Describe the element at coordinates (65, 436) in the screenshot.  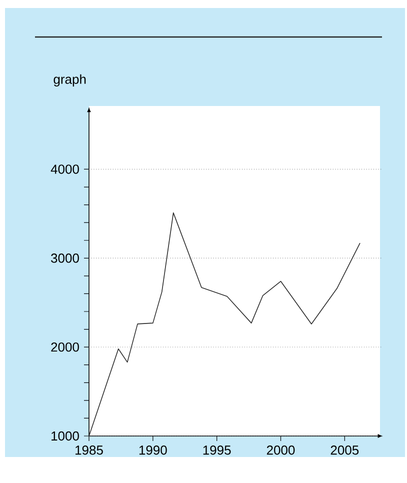
I see `y-tick-label: 1000` at that location.